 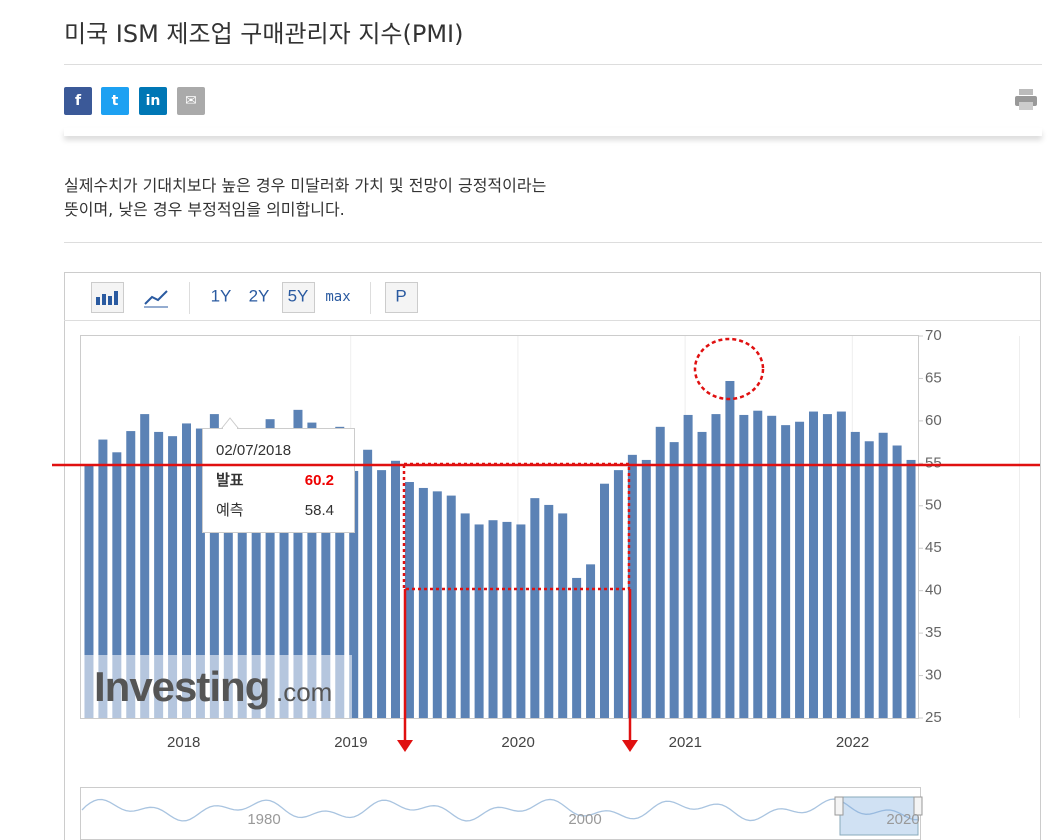 I want to click on p-button, so click(x=401, y=297).